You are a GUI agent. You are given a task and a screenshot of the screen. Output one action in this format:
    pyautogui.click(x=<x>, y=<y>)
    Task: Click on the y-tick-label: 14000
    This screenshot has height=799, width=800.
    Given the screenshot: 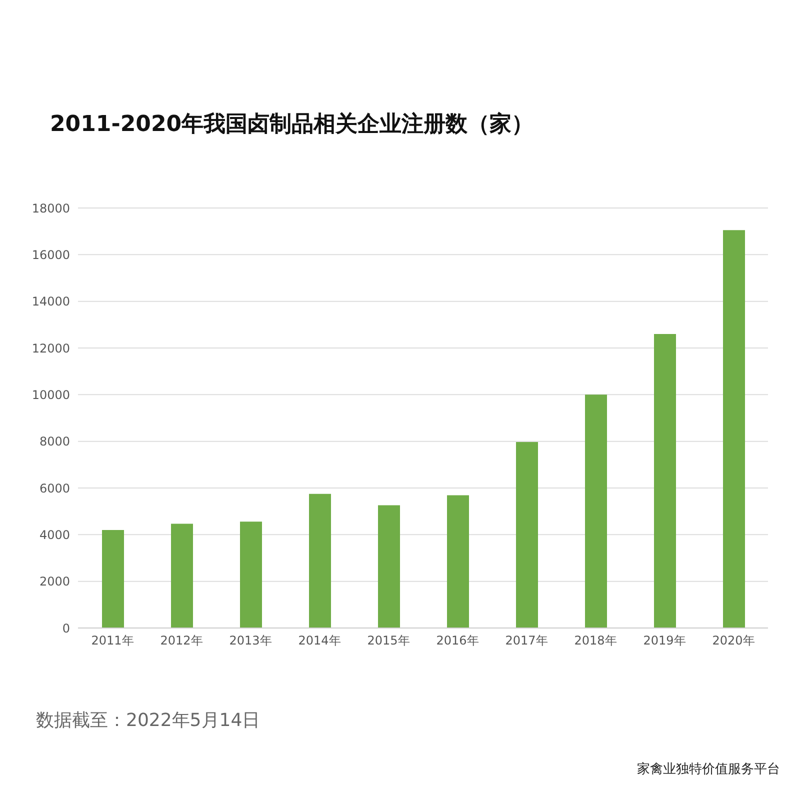 What is the action you would take?
    pyautogui.click(x=51, y=301)
    